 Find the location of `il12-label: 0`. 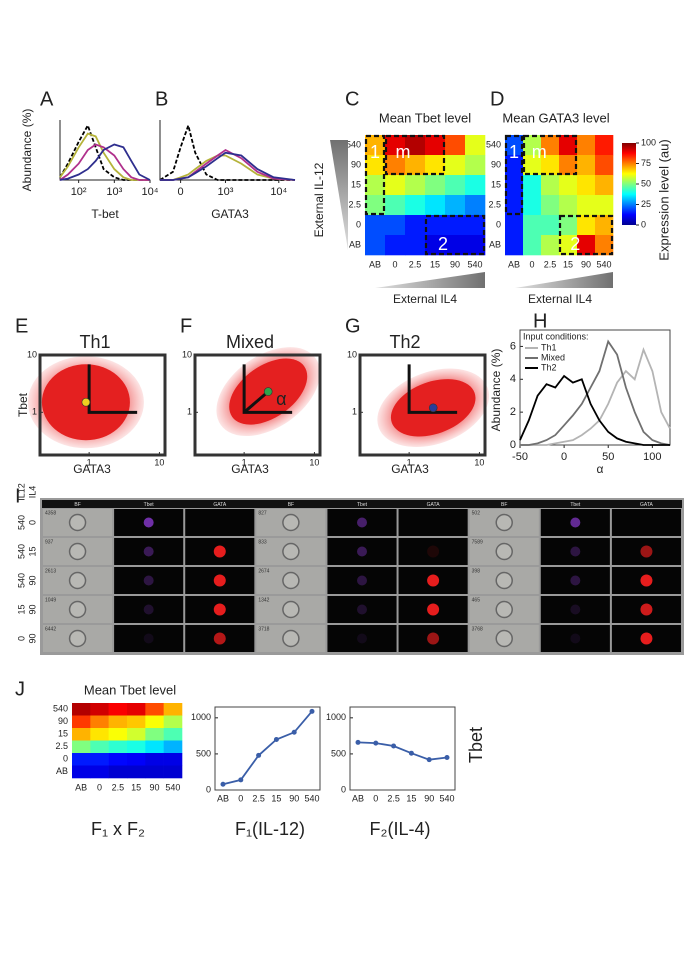

il12-label: 0 is located at coordinates (21, 638).